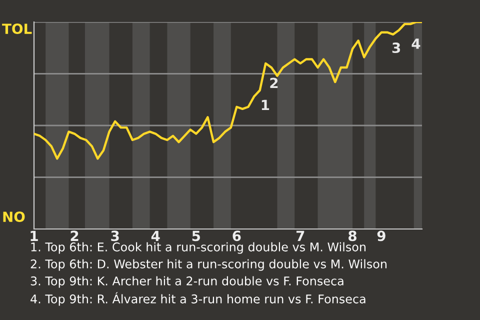  I want to click on x-tick-label: 1, so click(34, 235).